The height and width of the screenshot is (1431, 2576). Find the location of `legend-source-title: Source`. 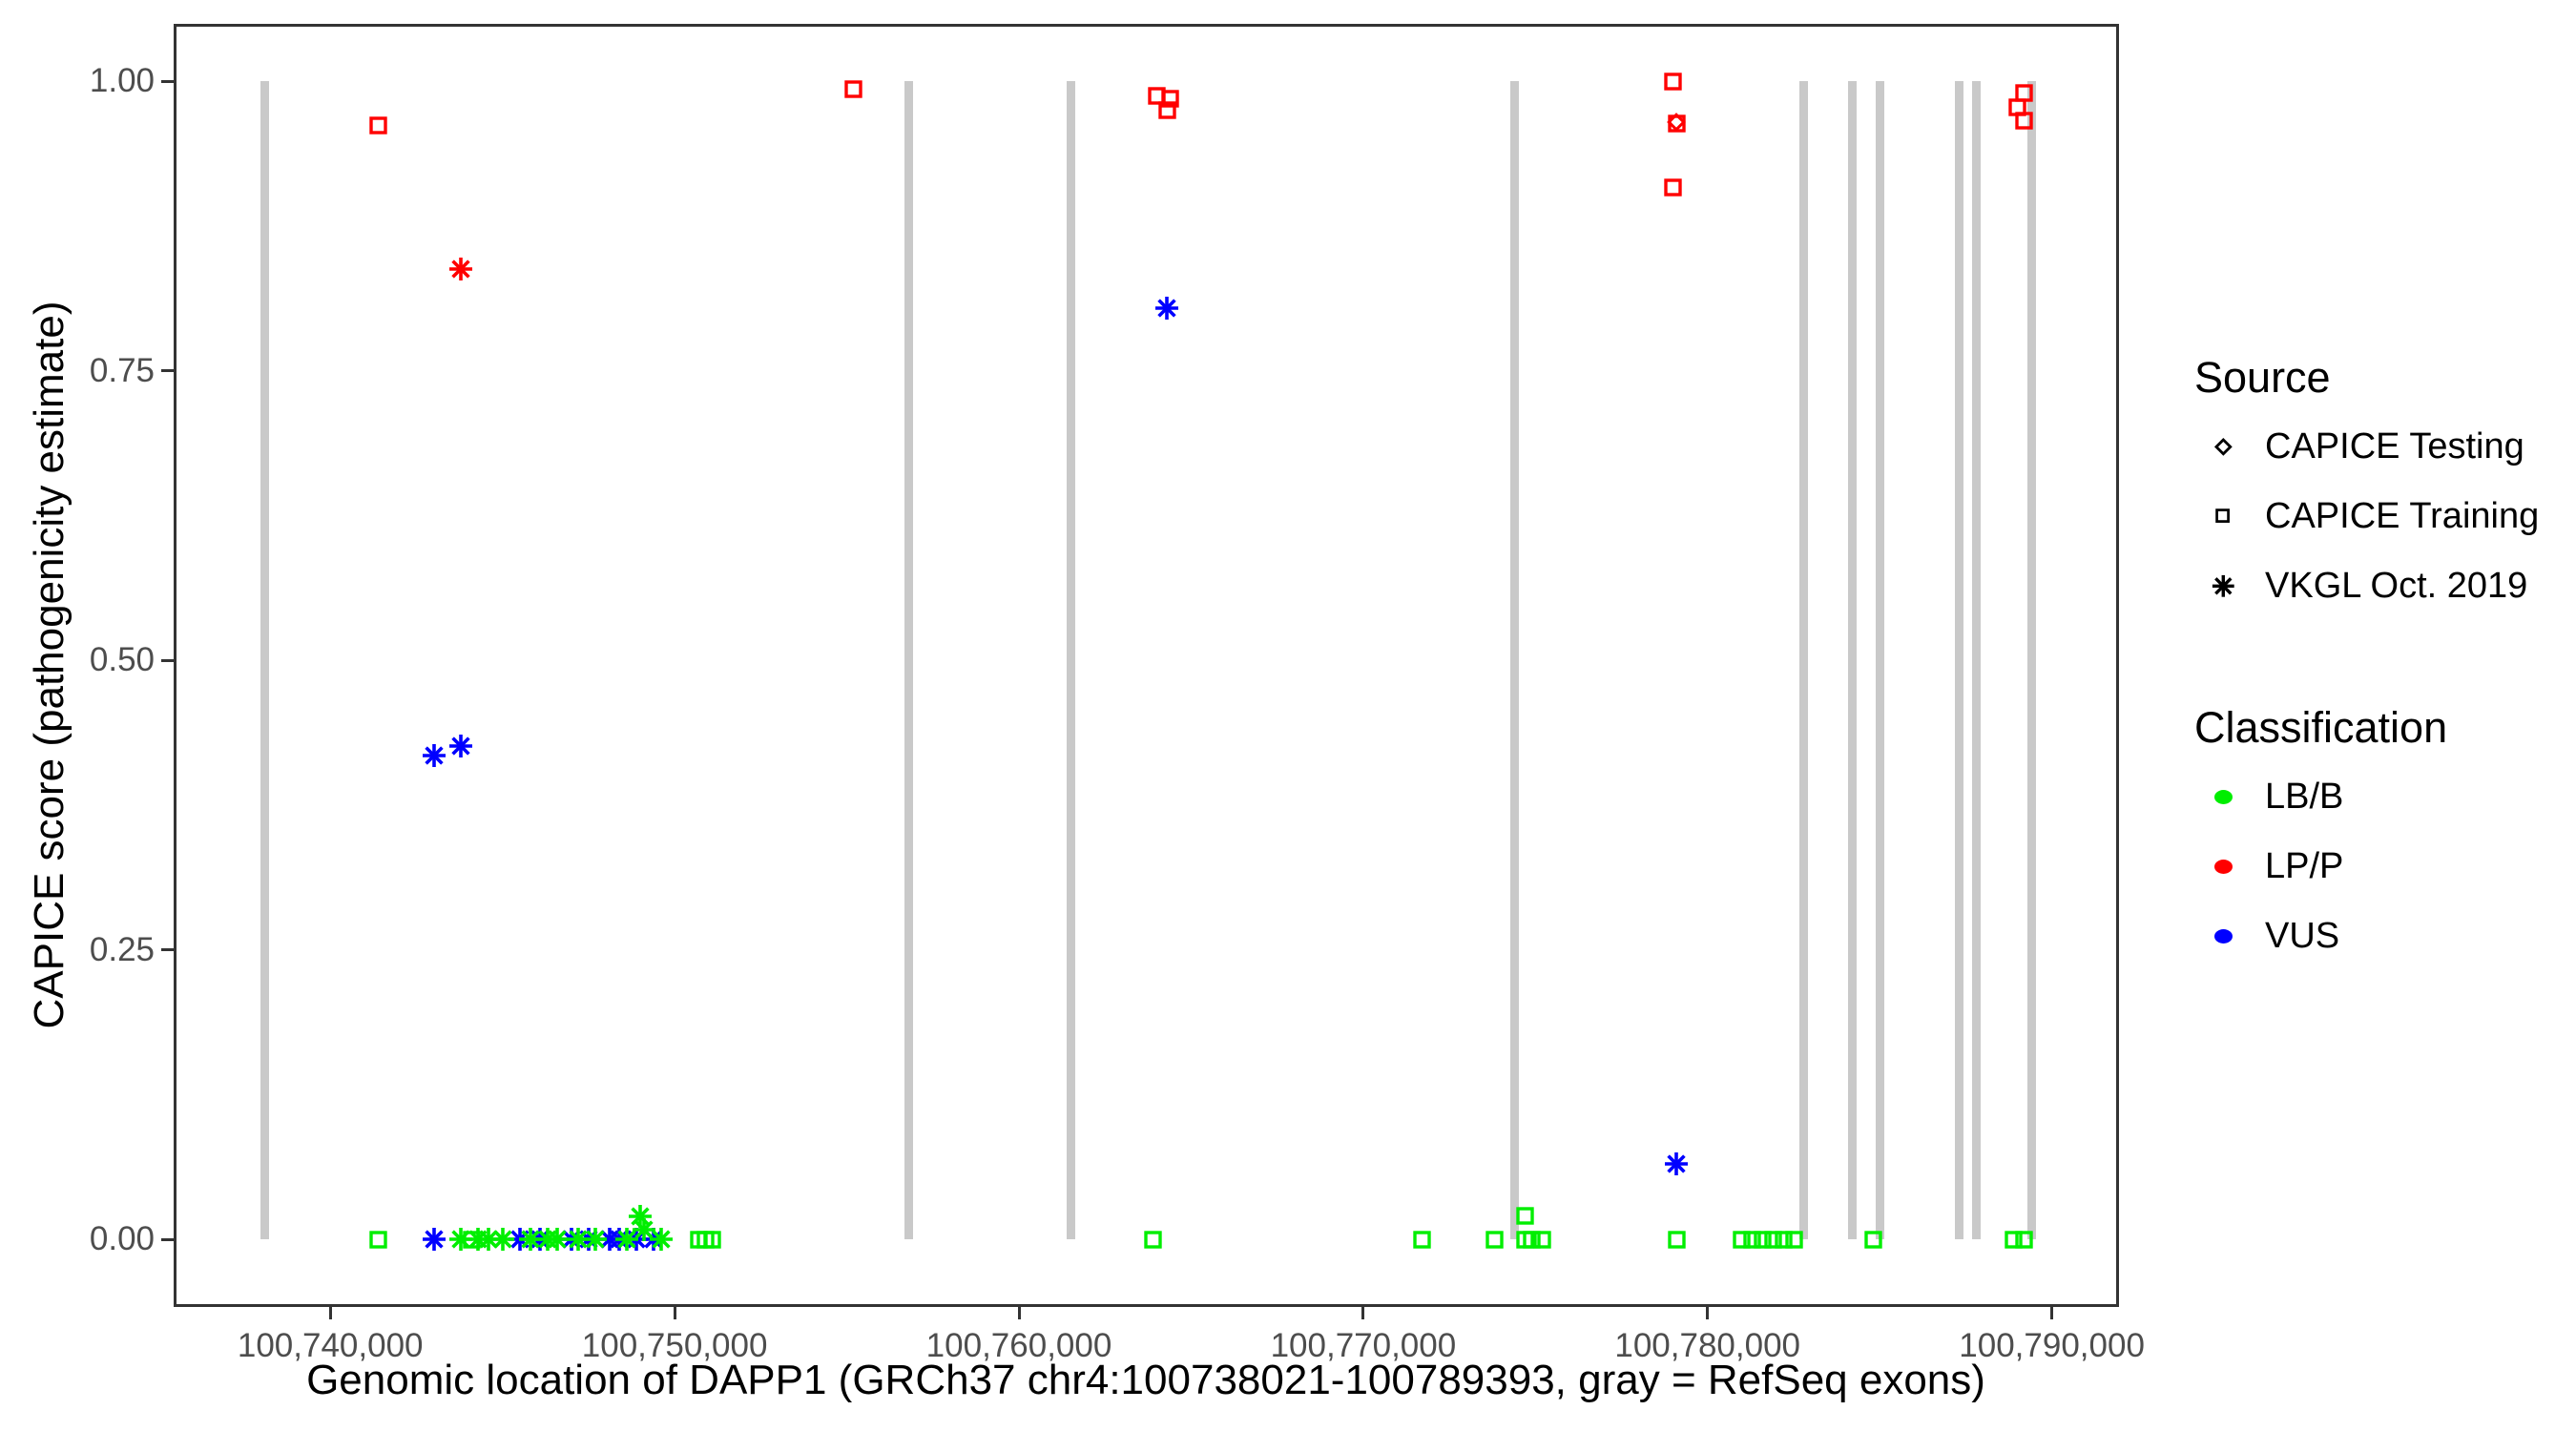

legend-source-title: Source is located at coordinates (2262, 377).